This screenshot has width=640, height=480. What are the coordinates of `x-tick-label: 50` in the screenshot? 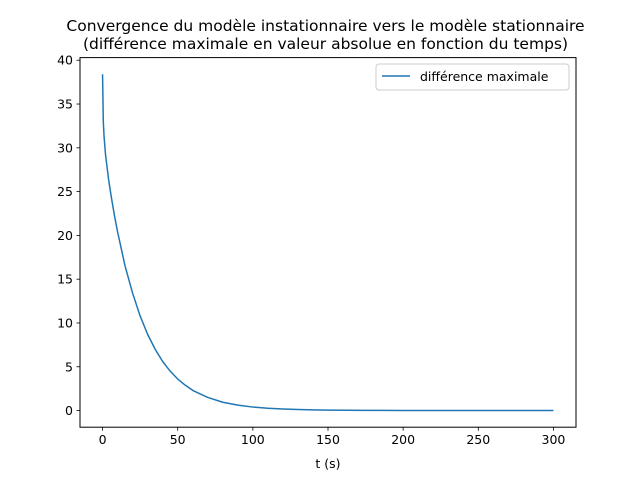 It's located at (178, 439).